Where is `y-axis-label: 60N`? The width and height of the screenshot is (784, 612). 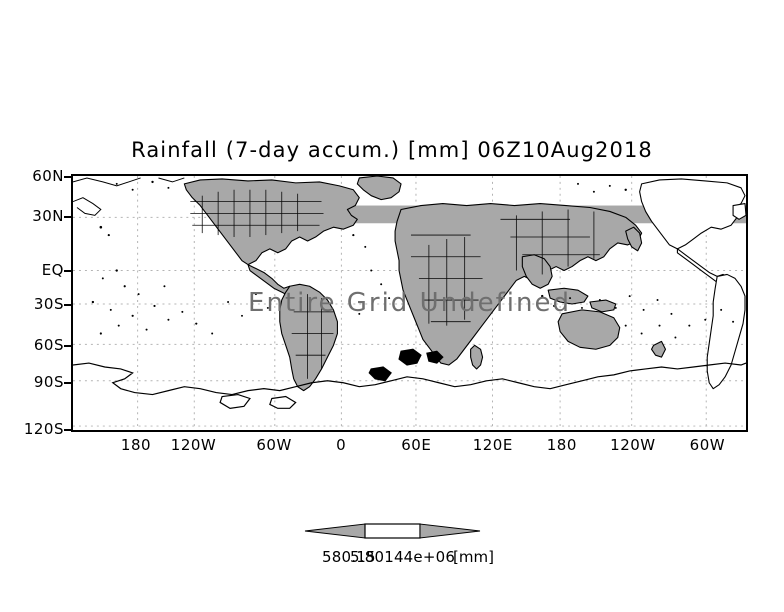 y-axis-label: 60N is located at coordinates (48, 176).